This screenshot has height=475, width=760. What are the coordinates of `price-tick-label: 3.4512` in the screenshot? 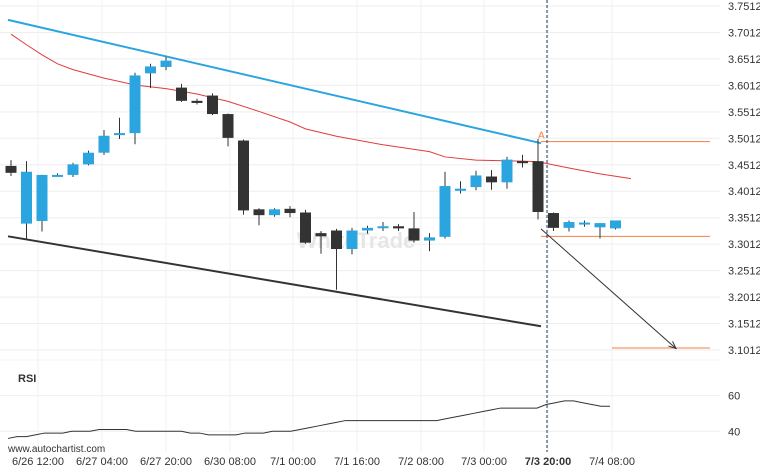 It's located at (744, 166).